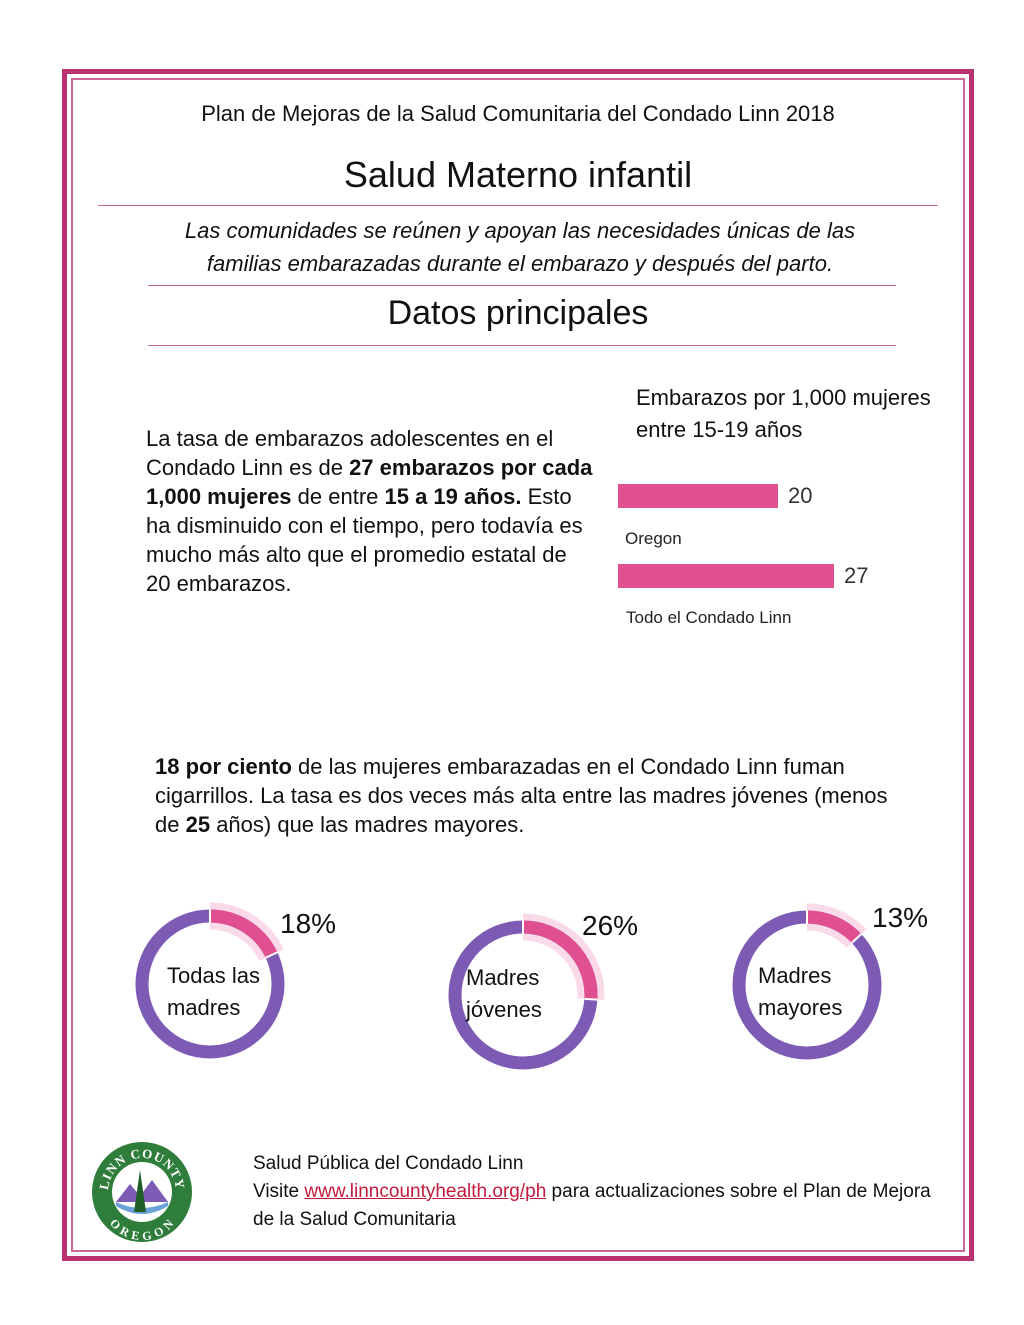  Describe the element at coordinates (518, 313) in the screenshot. I see `section-title: Datos principales` at that location.